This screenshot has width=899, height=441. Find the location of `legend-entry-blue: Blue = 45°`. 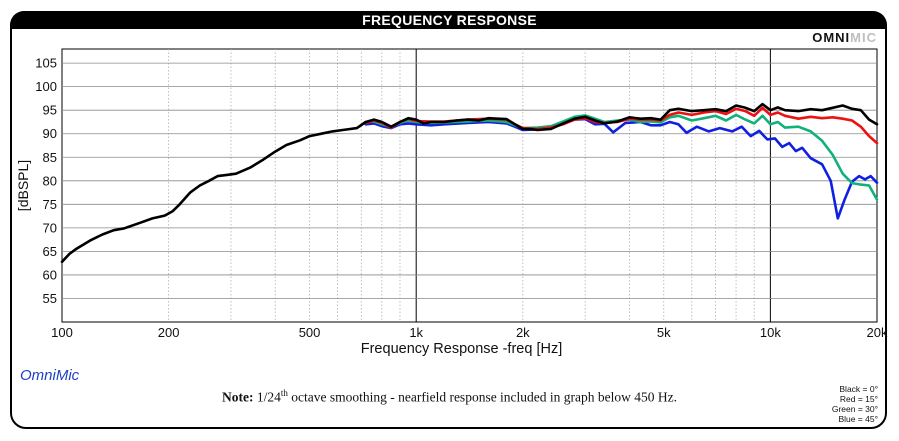

legend-entry-blue: Blue = 45° is located at coordinates (858, 419).